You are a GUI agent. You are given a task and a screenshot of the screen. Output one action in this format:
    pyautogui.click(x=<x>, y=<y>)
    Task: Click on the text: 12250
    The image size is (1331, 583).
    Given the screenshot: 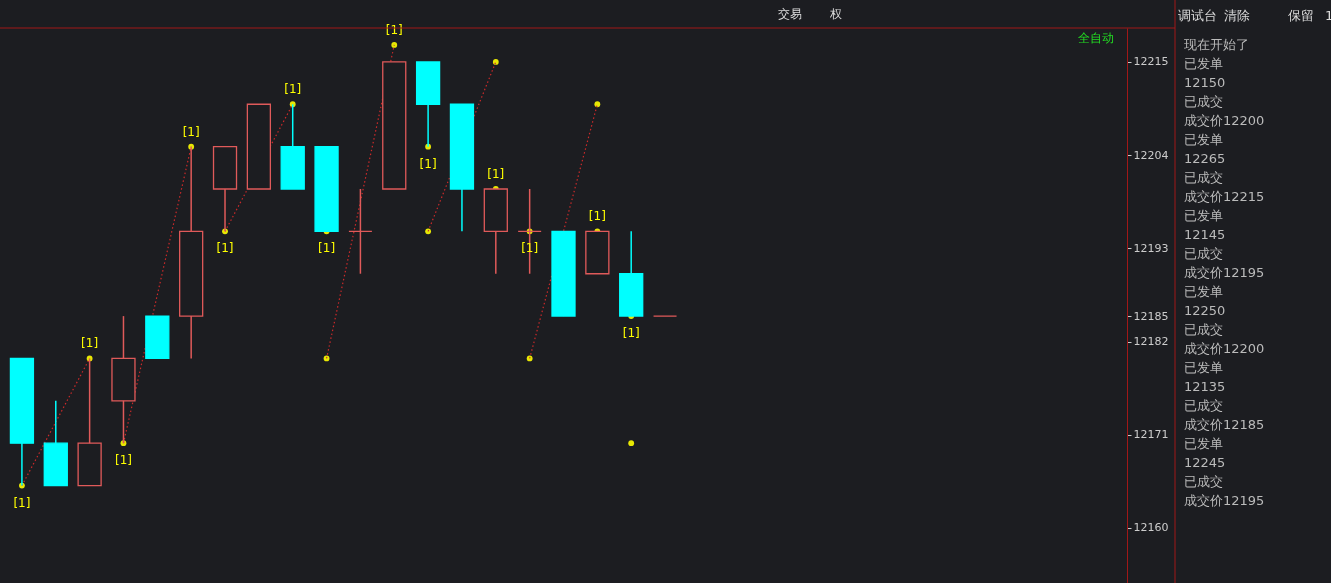 What is the action you would take?
    pyautogui.click(x=1205, y=310)
    